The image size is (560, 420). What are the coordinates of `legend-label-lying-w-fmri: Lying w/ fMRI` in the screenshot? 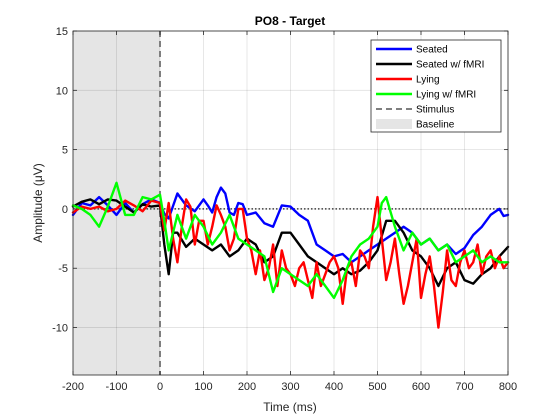 It's located at (446, 95).